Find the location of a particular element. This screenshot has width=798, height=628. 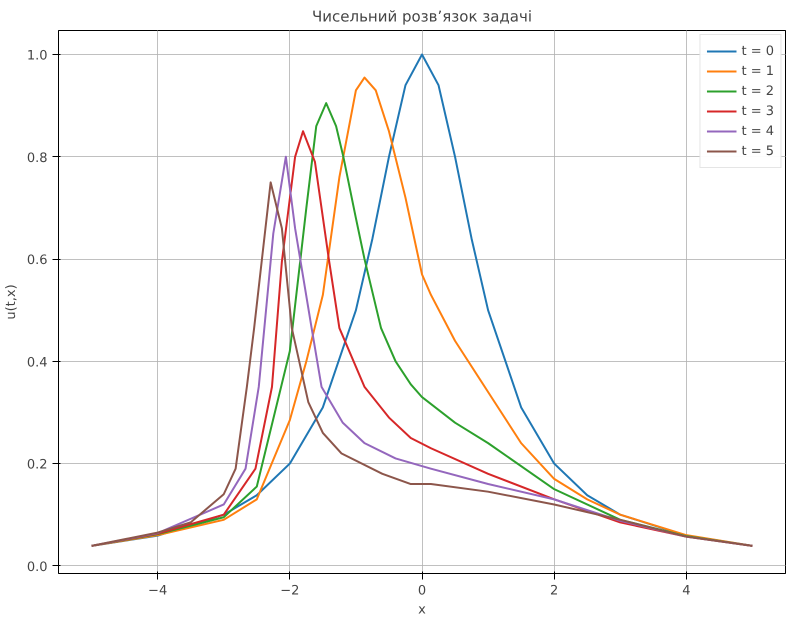

legend-label: t = 3 is located at coordinates (757, 111).